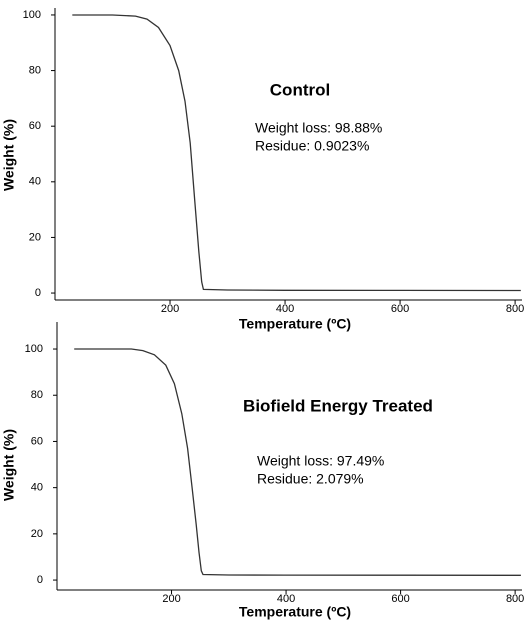  I want to click on annotation: Residue: 2.079%, so click(310, 479).